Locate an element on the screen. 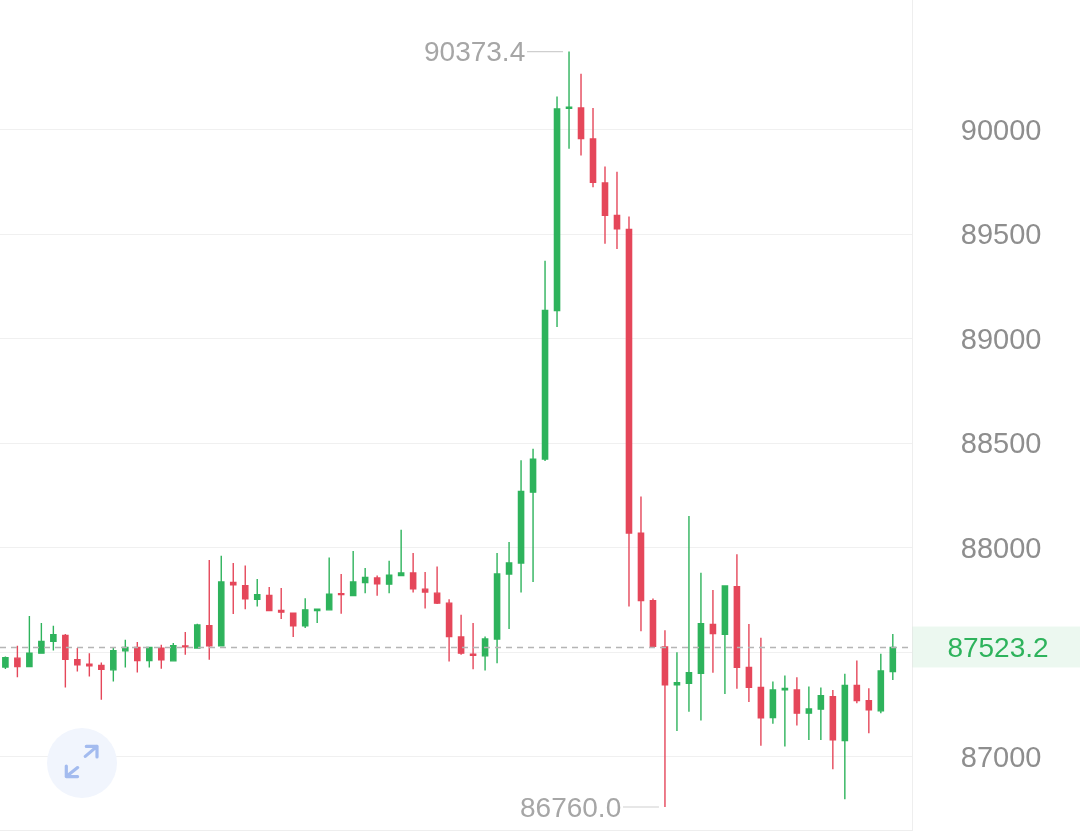  y-tick-label: 89000 is located at coordinates (1001, 338).